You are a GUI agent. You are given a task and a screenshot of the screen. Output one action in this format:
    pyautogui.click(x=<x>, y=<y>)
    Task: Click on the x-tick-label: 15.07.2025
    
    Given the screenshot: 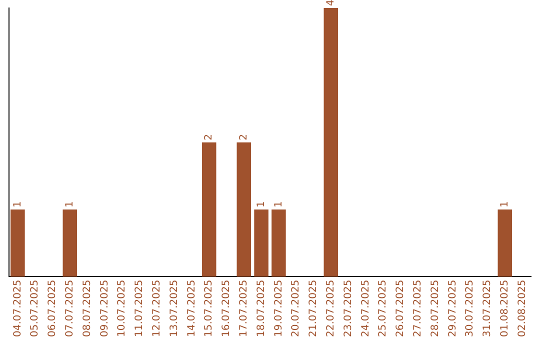 What is the action you would take?
    pyautogui.click(x=209, y=309)
    